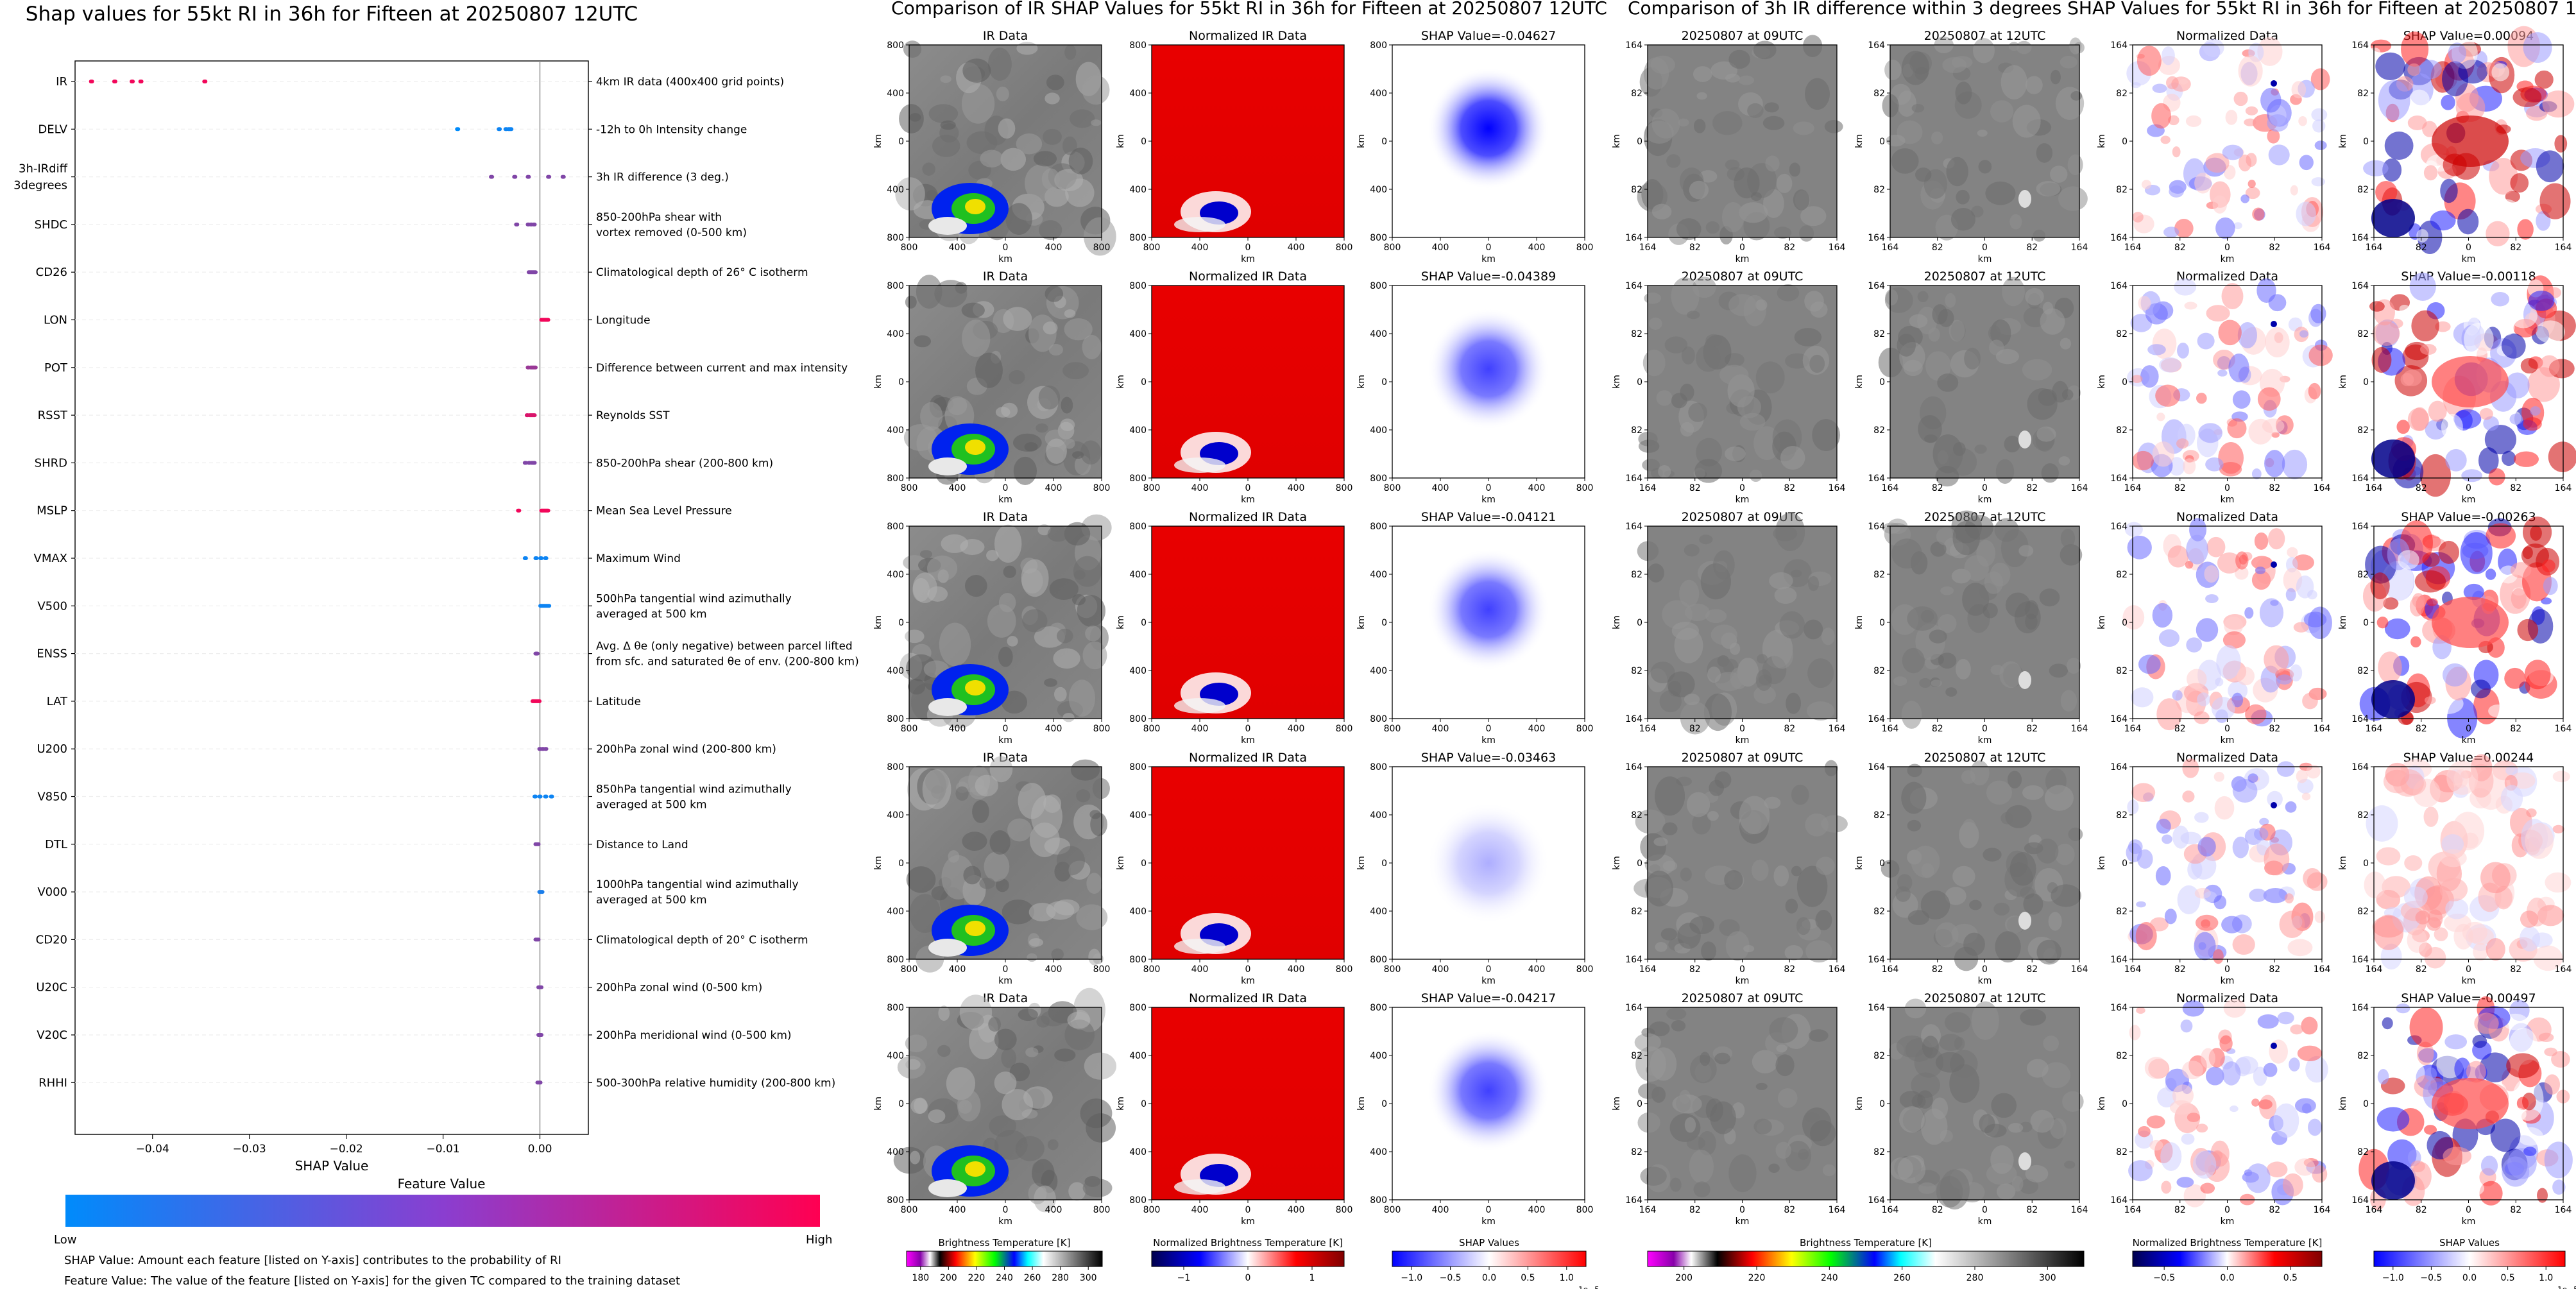 The height and width of the screenshot is (1289, 2576). What do you see at coordinates (1684, 1278) in the screenshot?
I see `colorbar-tick-label: 200` at bounding box center [1684, 1278].